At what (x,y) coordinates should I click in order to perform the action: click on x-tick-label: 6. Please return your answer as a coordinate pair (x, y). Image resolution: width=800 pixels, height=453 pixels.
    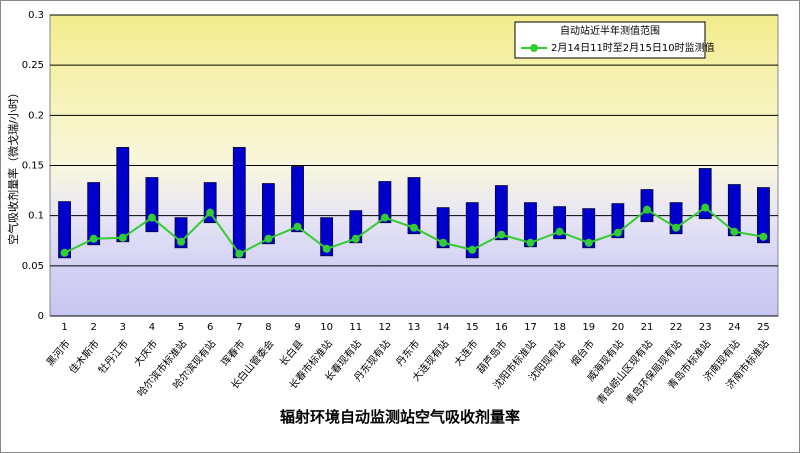
    Looking at the image, I should click on (210, 327).